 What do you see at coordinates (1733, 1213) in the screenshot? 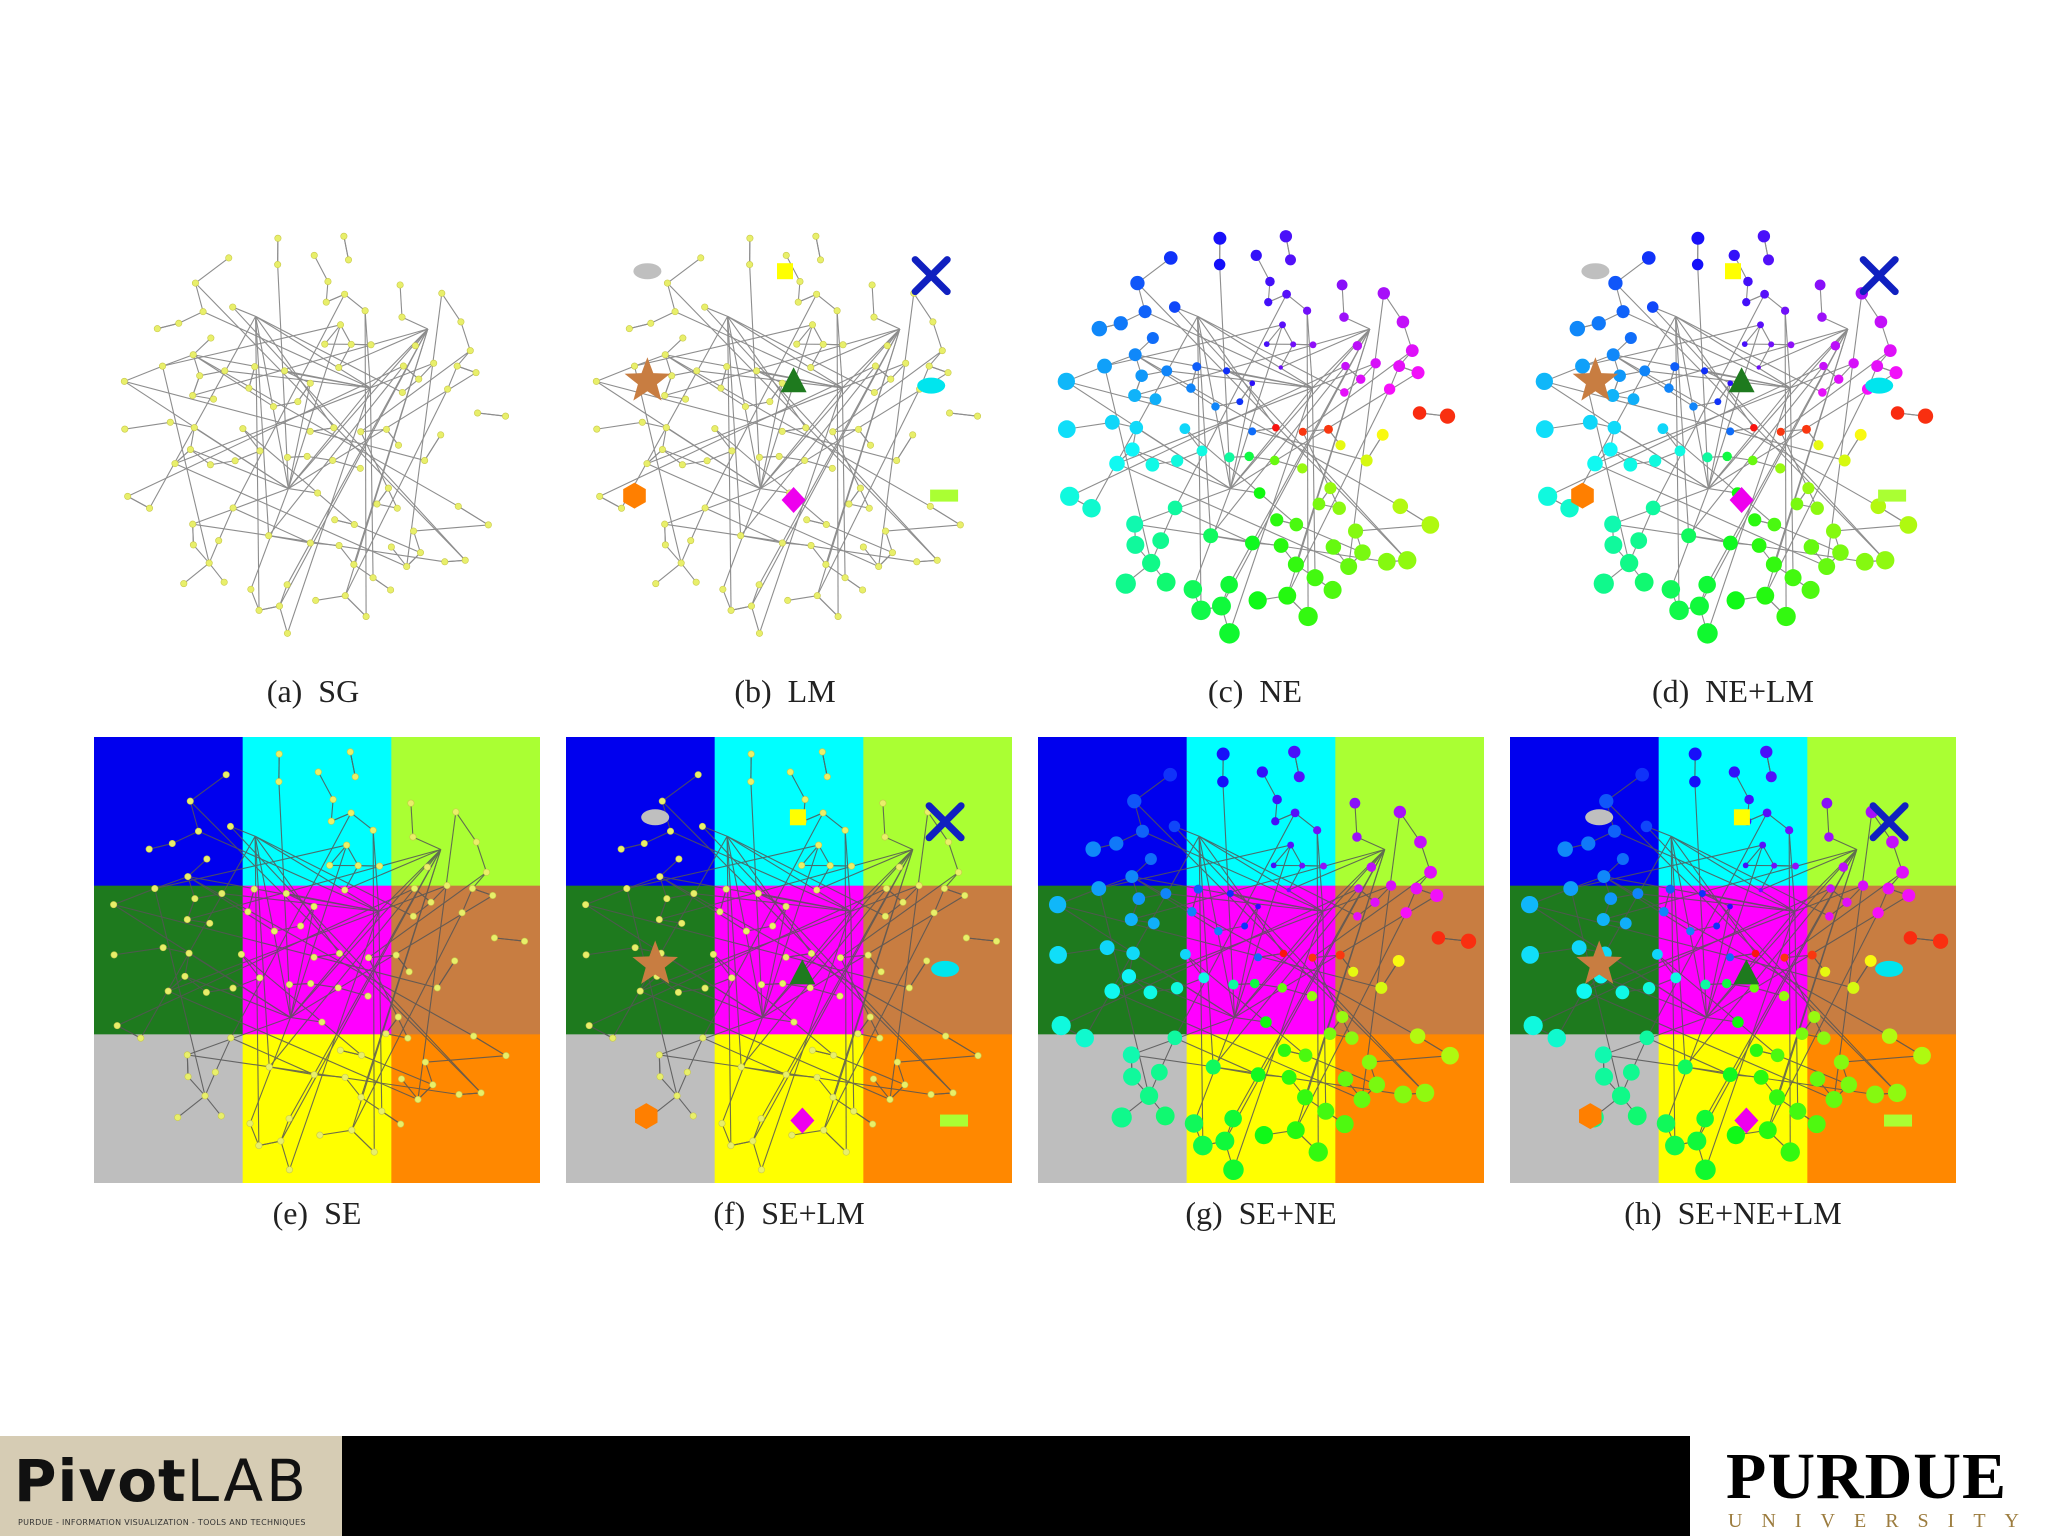
I see `caption-h: (h) SE+NE+LM` at bounding box center [1733, 1213].